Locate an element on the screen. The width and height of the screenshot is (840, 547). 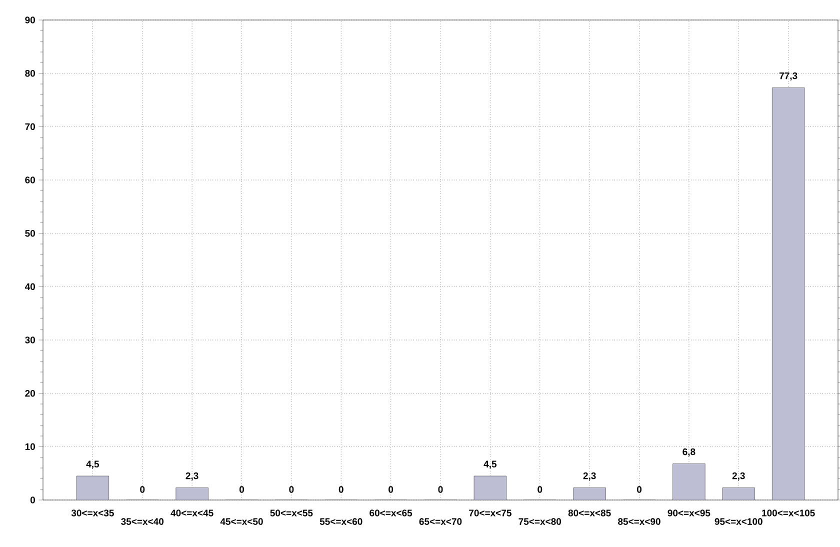
x-tick-label: 60<=x<65 is located at coordinates (391, 513).